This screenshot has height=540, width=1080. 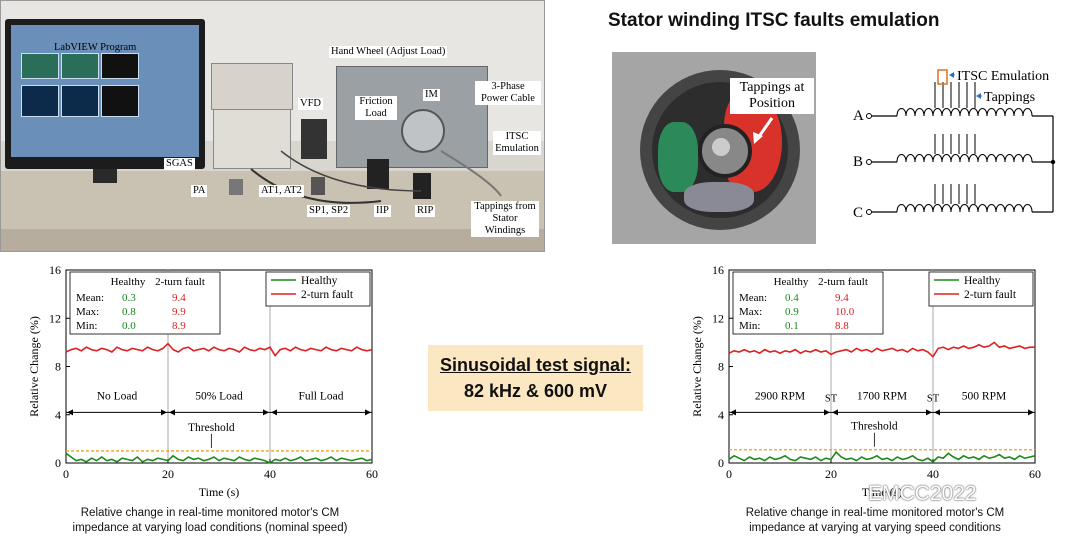 What do you see at coordinates (933, 398) in the screenshot?
I see `transition-label-1: ST` at bounding box center [933, 398].